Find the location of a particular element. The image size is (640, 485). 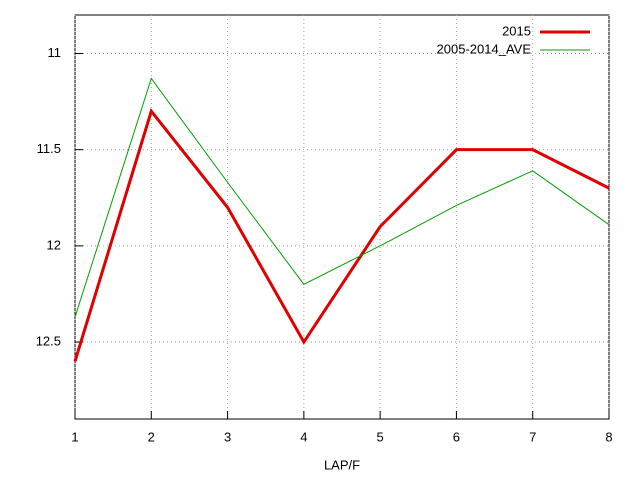

y-tick-label: 11 is located at coordinates (55, 52).